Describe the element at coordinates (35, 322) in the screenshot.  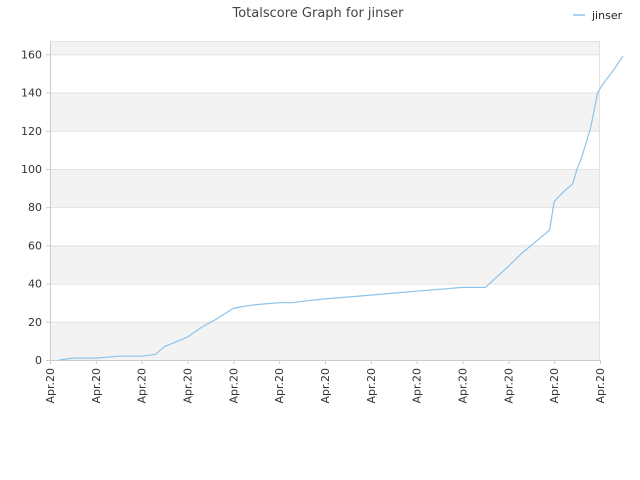
I see `y-tick-label: 20` at that location.